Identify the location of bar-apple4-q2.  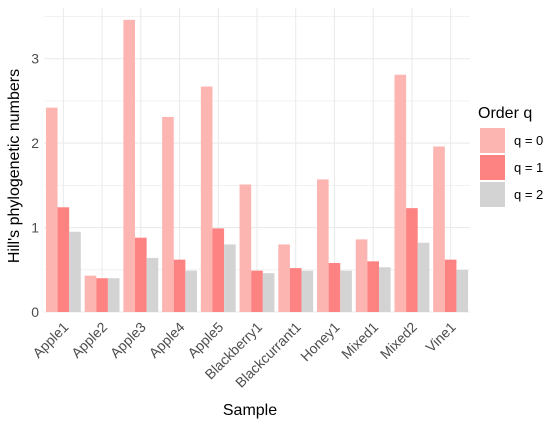
(191, 291).